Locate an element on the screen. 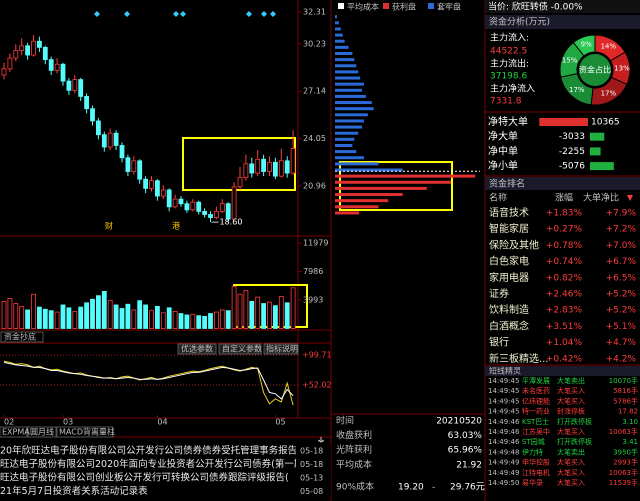 The image size is (640, 501). sl-time: 14:49:46 is located at coordinates (504, 442).